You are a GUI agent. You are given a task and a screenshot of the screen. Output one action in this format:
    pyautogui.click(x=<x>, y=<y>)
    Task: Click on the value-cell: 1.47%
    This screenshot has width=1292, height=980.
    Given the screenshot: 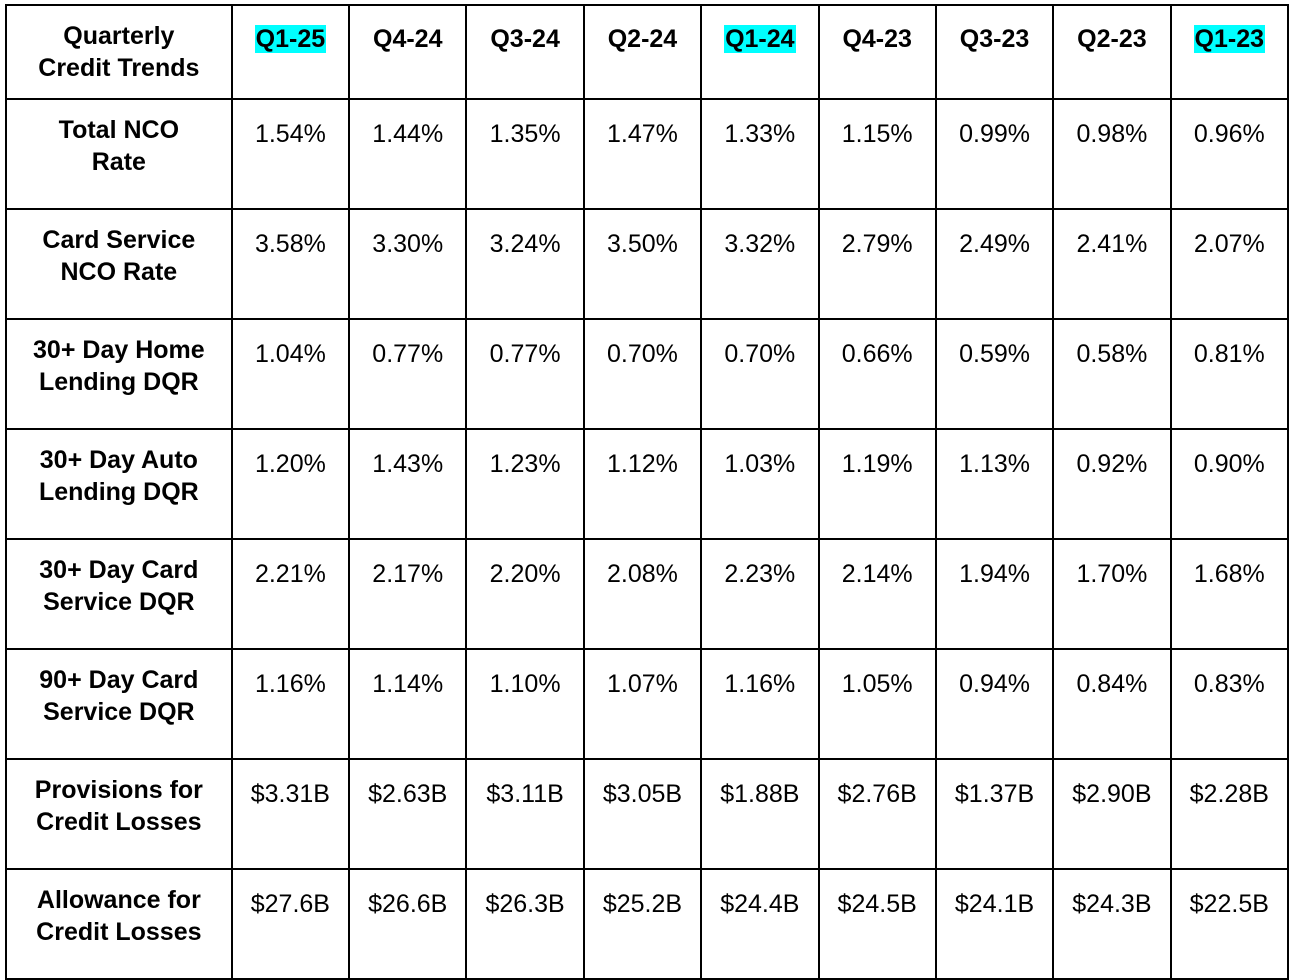 What is the action you would take?
    pyautogui.click(x=642, y=154)
    